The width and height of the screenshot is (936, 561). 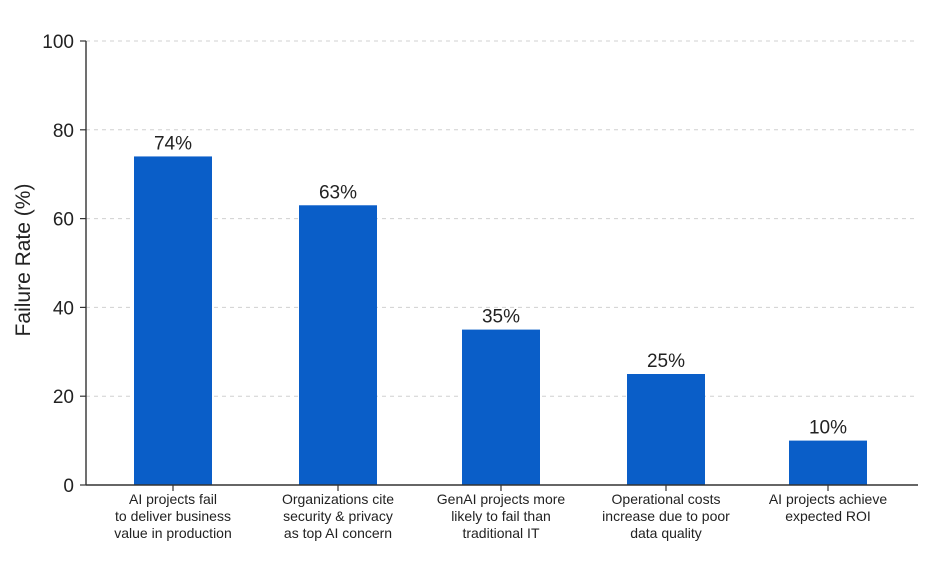 I want to click on y-tick-label: 0, so click(x=68, y=486).